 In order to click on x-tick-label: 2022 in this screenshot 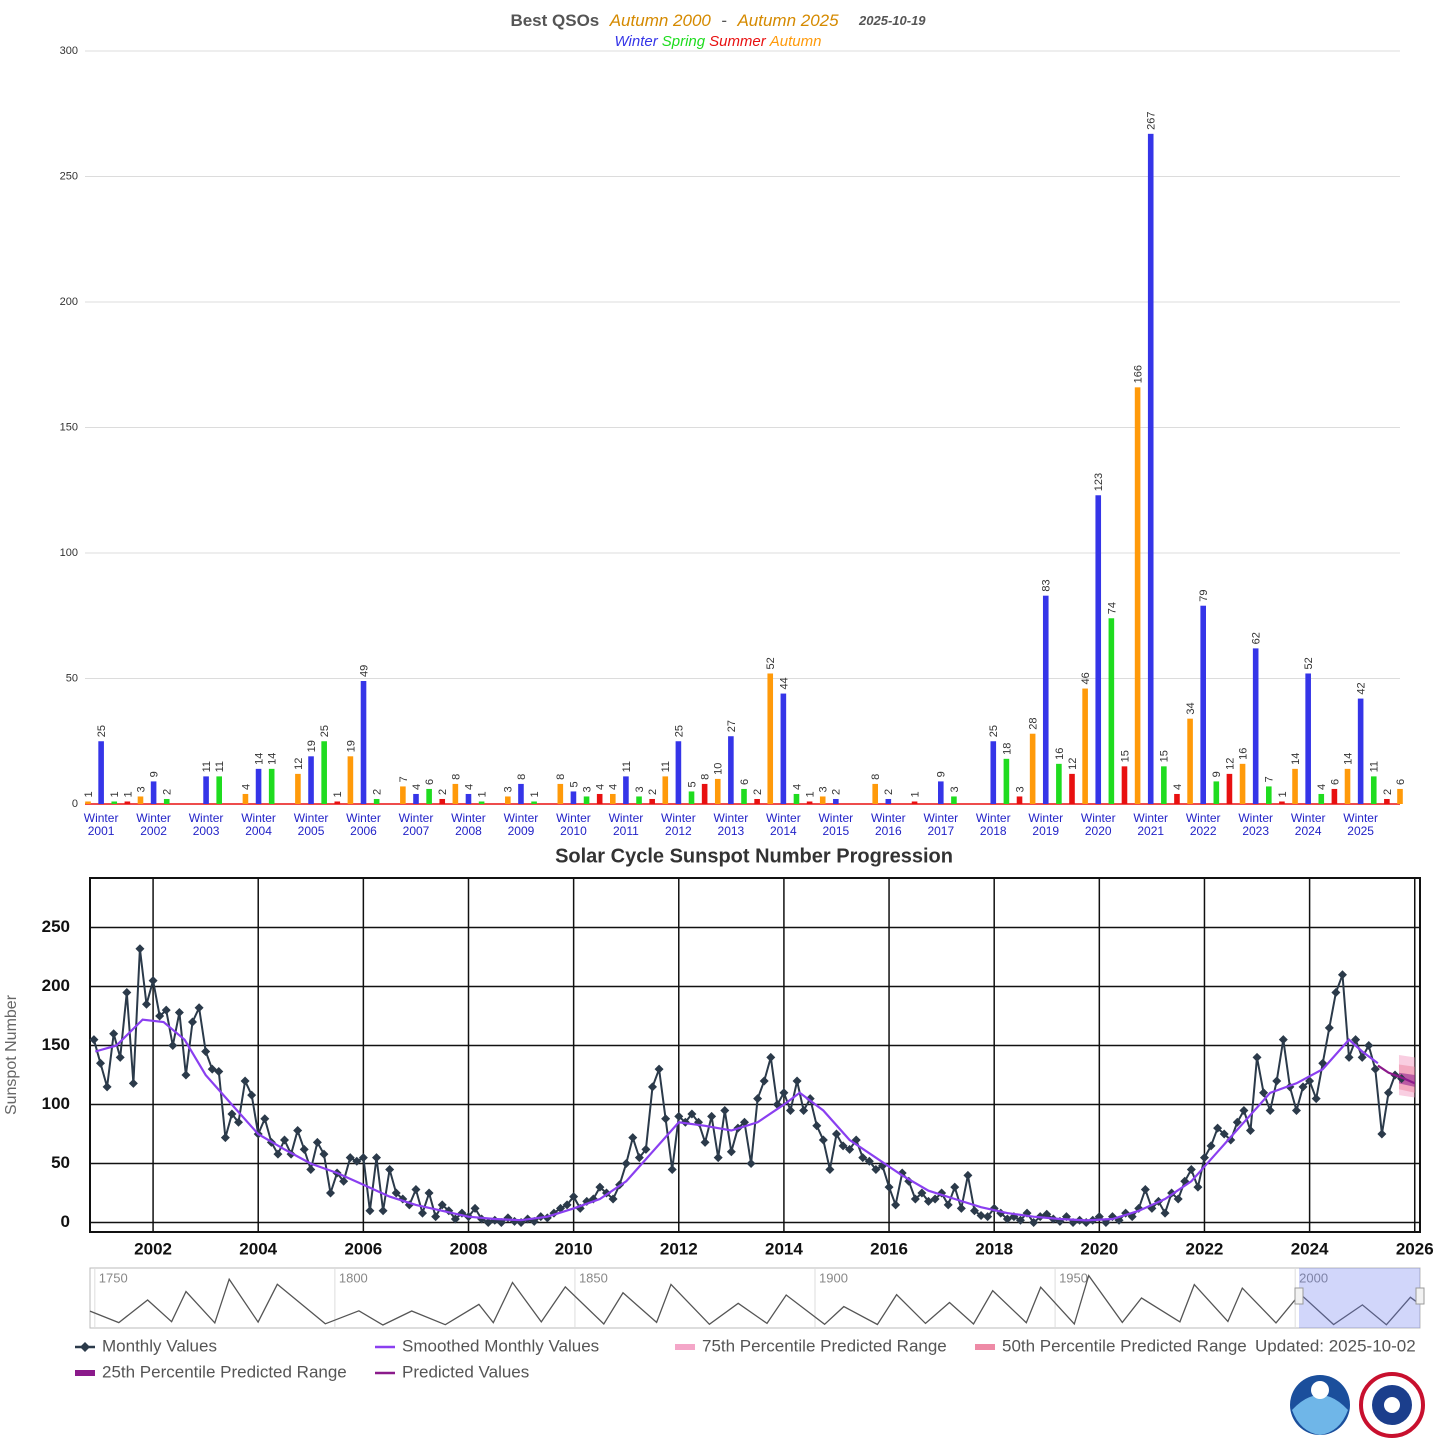, I will do `click(1205, 1248)`.